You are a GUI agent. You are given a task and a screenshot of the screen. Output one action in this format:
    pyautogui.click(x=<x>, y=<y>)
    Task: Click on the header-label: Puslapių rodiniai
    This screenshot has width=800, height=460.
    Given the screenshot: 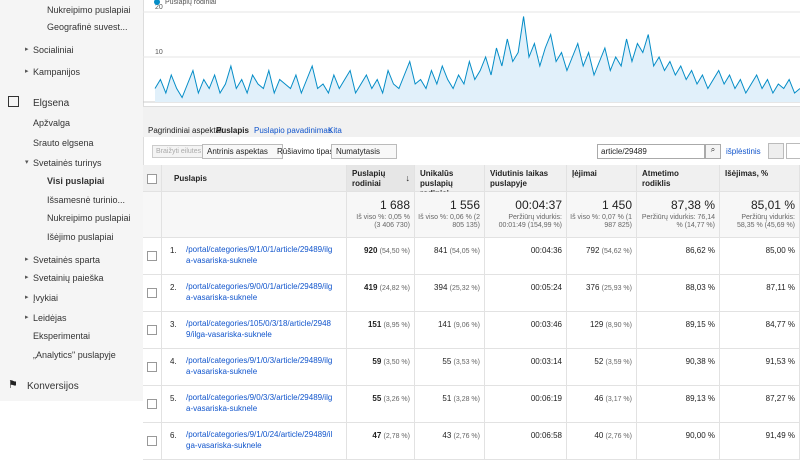 What is the action you would take?
    pyautogui.click(x=369, y=178)
    